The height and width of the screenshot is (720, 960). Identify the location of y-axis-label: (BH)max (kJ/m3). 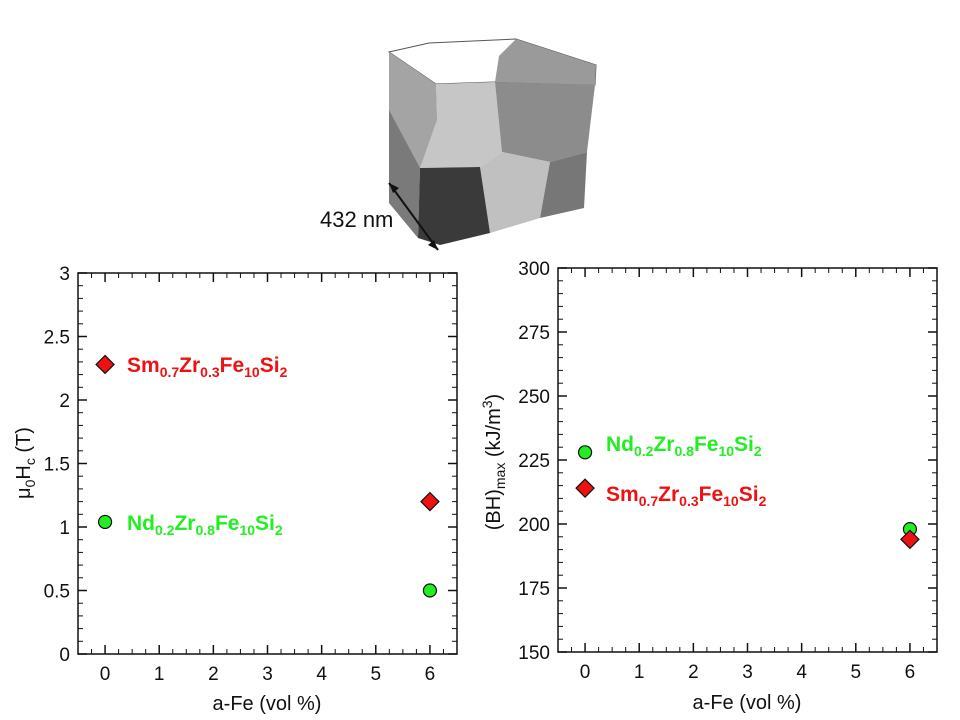
(493, 462).